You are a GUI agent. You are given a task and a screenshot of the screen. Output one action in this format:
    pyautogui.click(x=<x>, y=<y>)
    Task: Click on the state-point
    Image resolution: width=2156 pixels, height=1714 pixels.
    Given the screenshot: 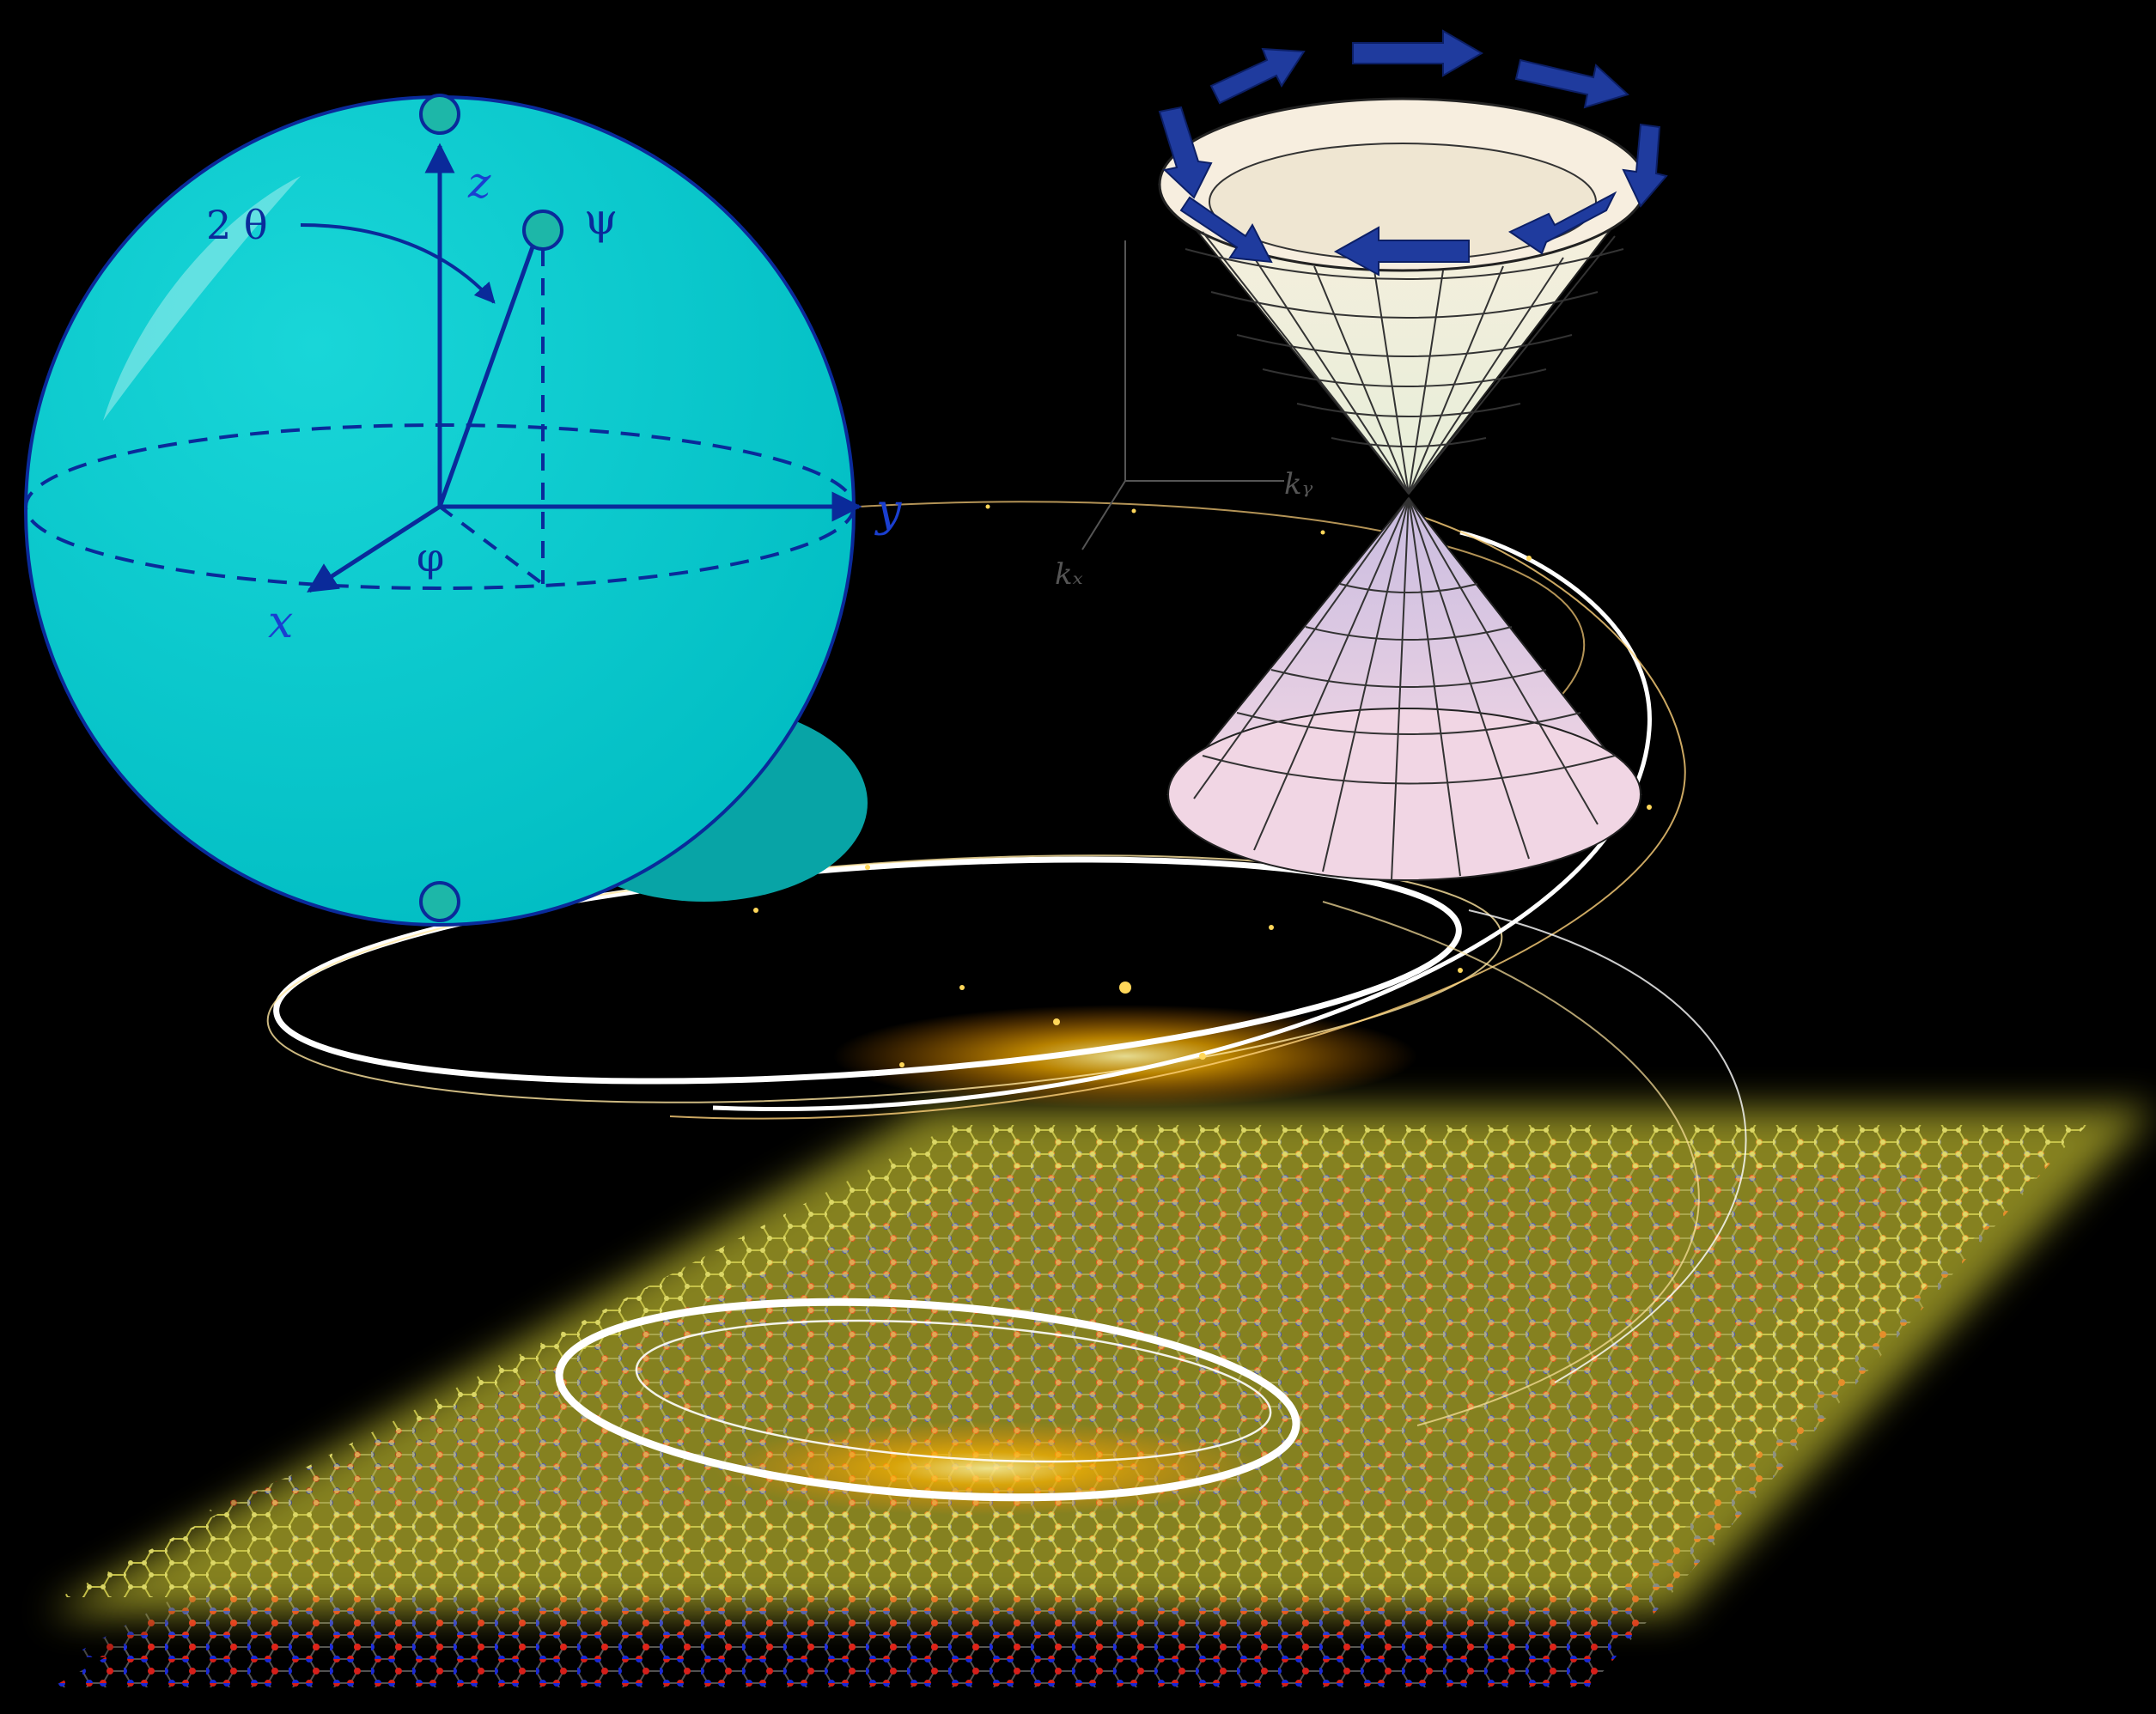 What is the action you would take?
    pyautogui.click(x=542, y=231)
    